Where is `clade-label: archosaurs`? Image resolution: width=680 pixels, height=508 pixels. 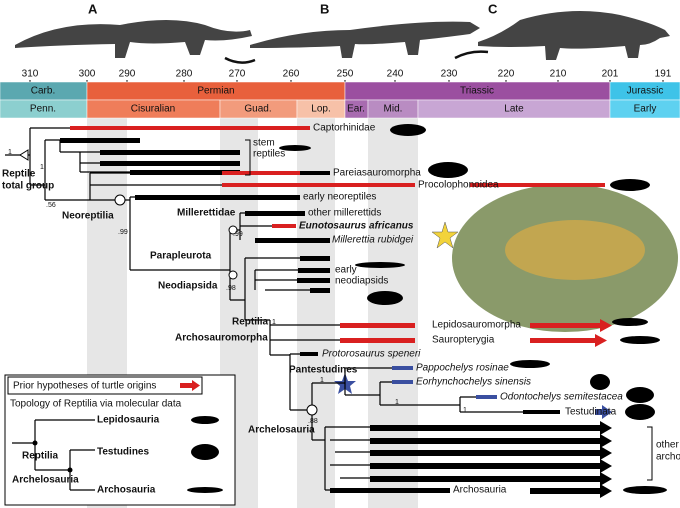
clade-label: archosaurs is located at coordinates (668, 457).